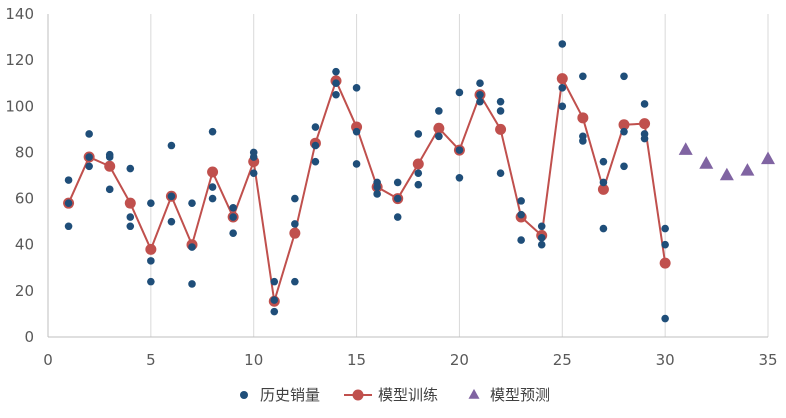  I want to click on legend-marker-forecast, so click(474, 393).